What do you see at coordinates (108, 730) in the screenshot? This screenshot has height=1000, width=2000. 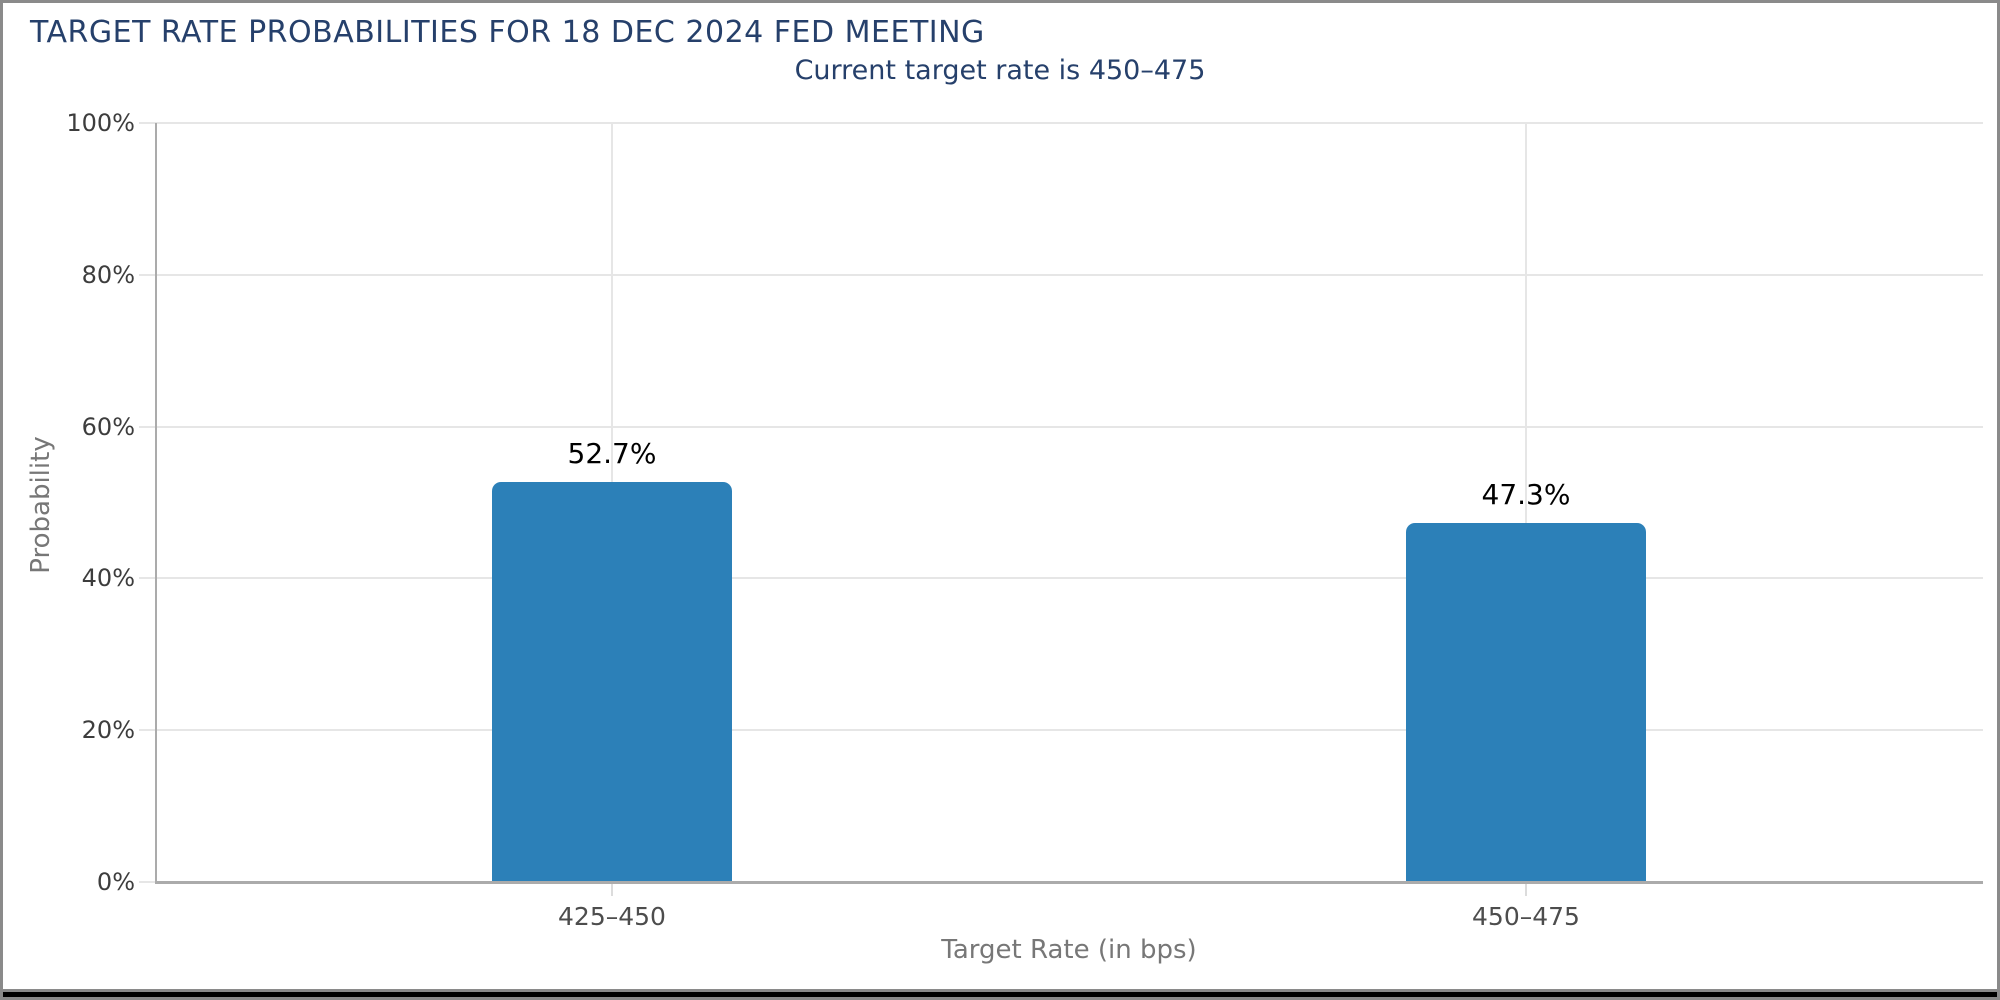 I see `y-tick-label: 20%` at bounding box center [108, 730].